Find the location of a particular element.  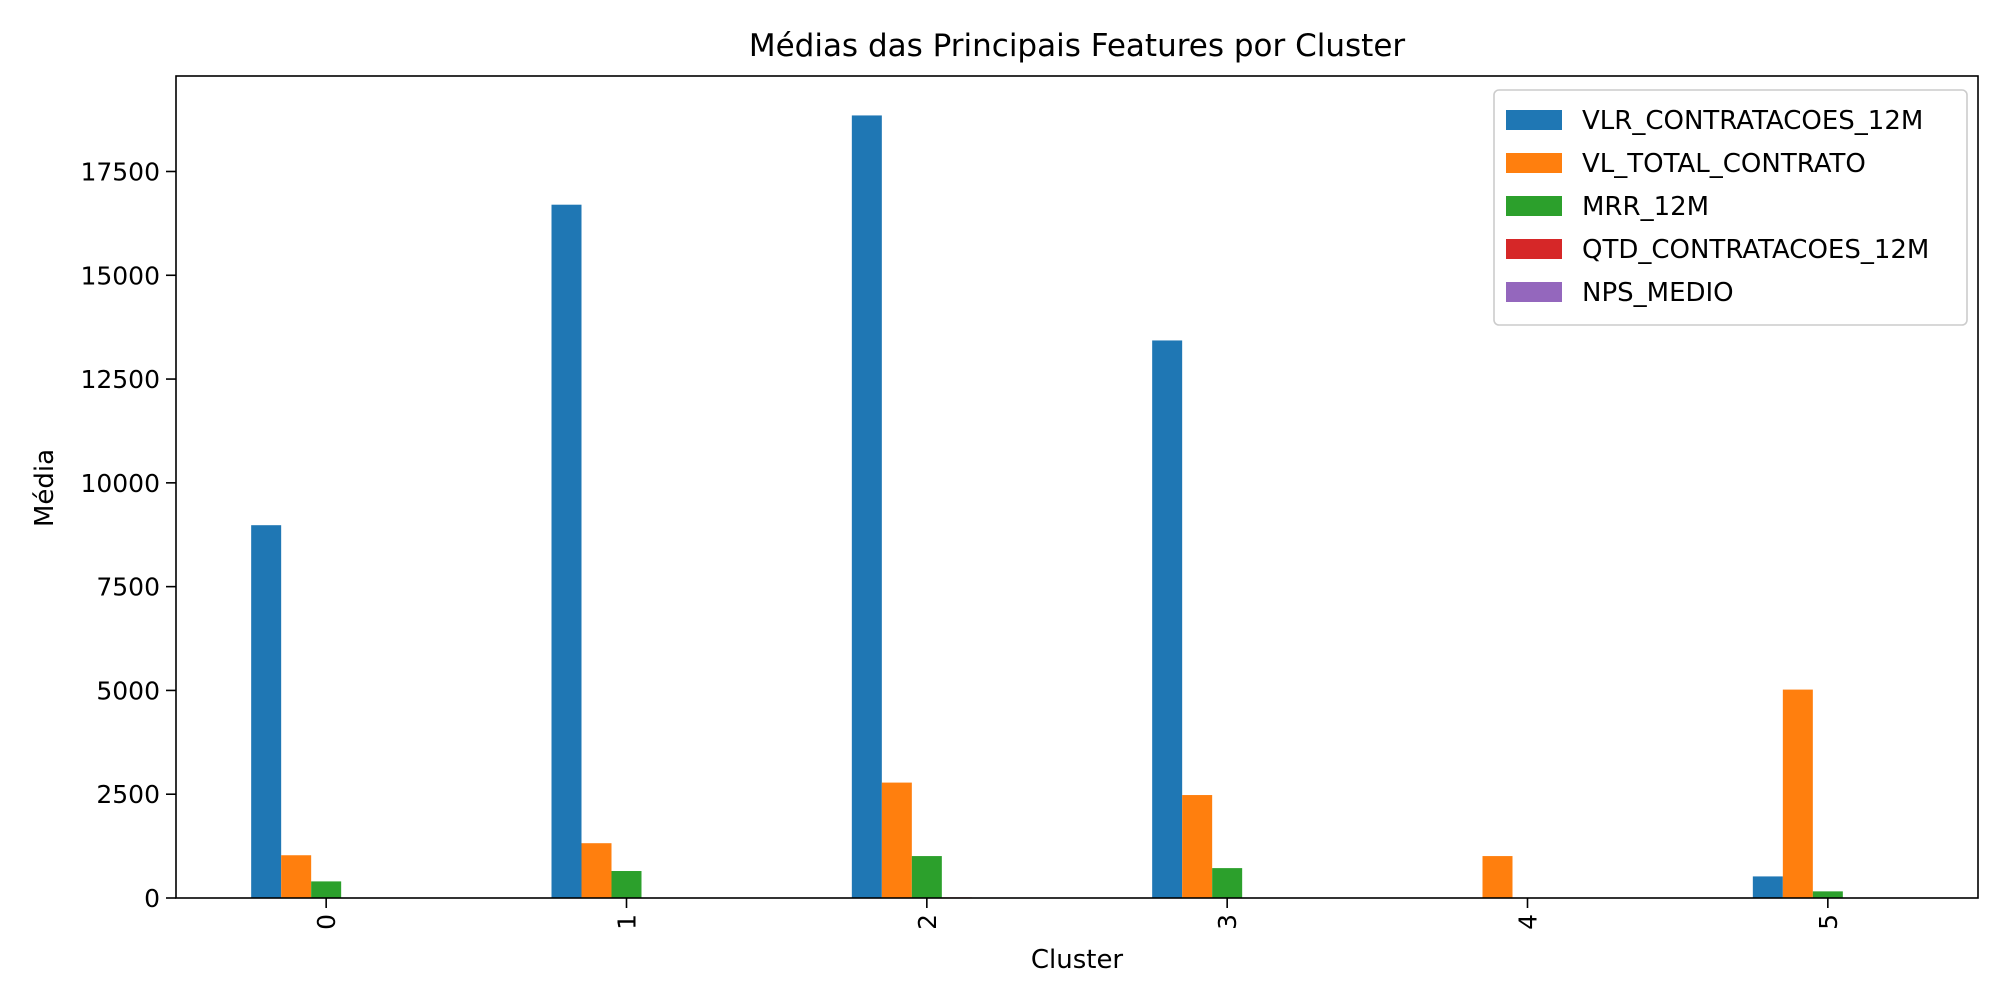

legend-frame is located at coordinates (1730, 207).